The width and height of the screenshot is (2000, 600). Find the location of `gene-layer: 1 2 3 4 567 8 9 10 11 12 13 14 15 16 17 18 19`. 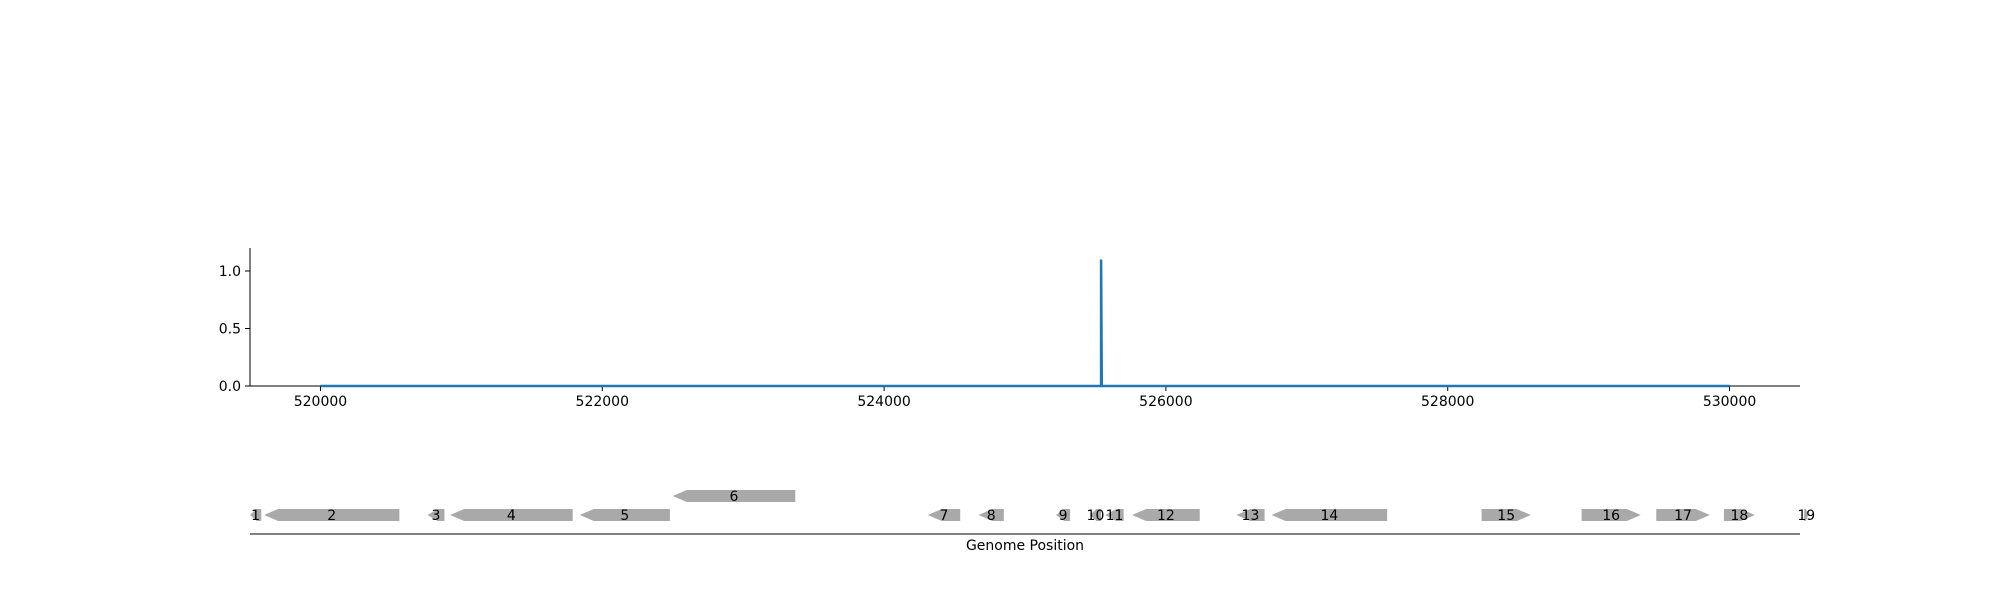

gene-layer: 1 2 3 4 567 8 9 10 11 12 13 14 15 16 17 18 19 is located at coordinates (1032, 506).